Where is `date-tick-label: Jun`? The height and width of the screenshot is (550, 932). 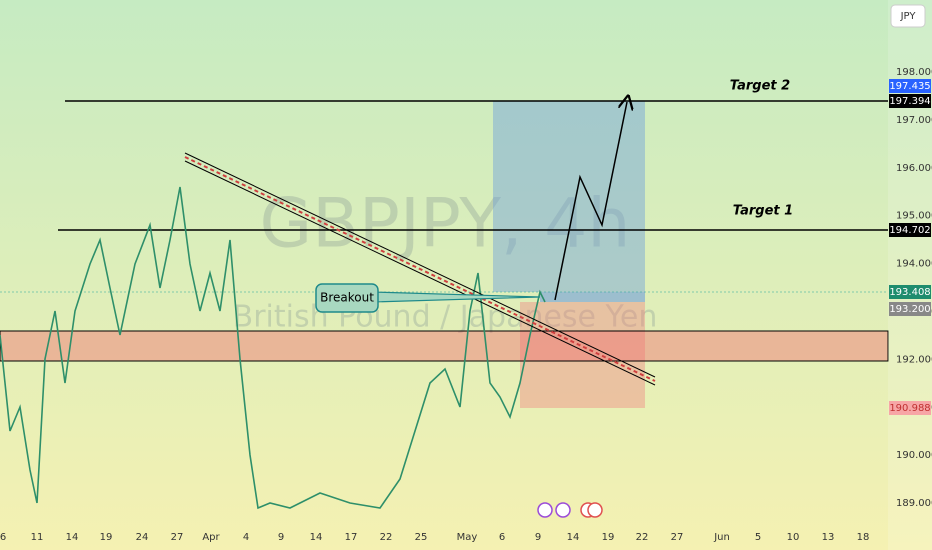
date-tick-label: Jun is located at coordinates (721, 537).